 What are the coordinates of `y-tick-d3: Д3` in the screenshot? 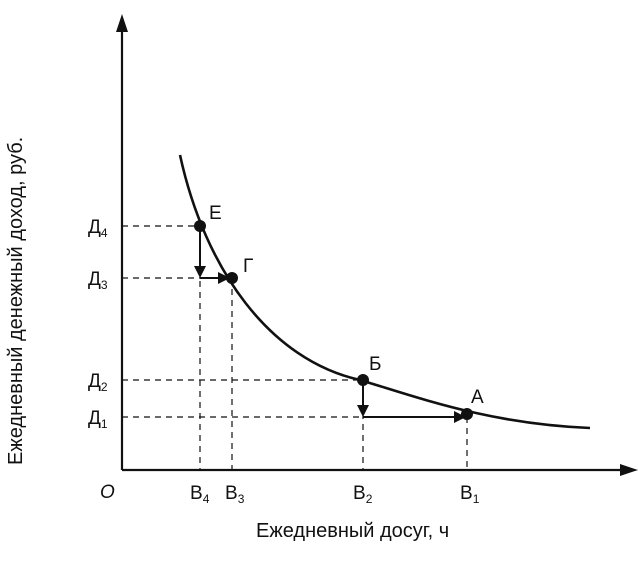 It's located at (98, 280).